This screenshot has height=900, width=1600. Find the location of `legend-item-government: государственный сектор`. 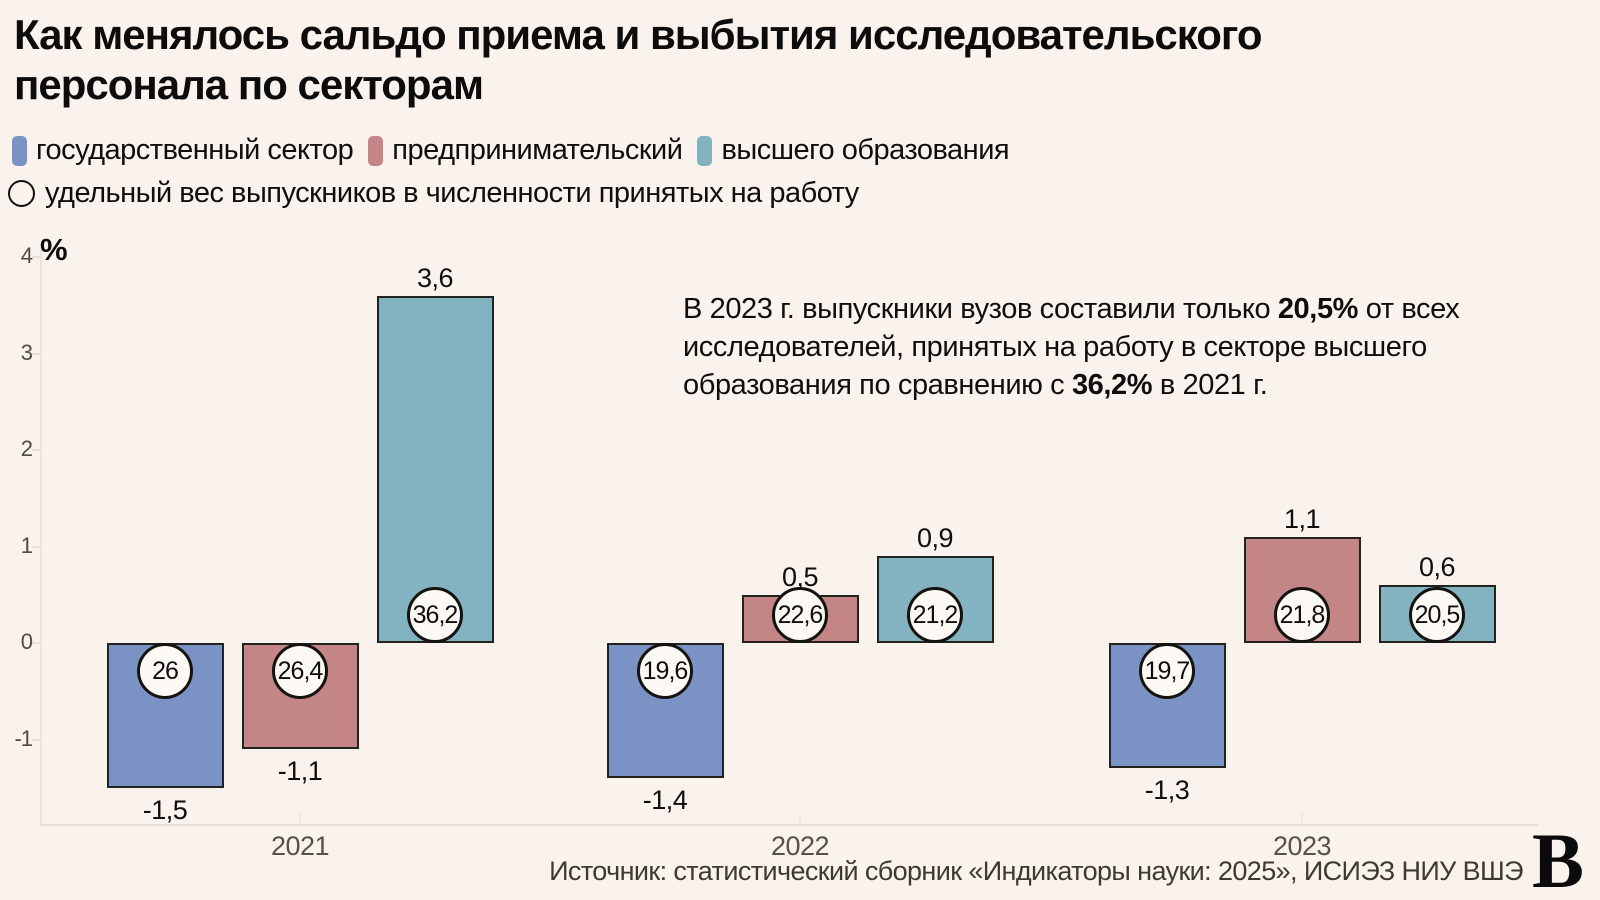

legend-item-government: государственный сектор is located at coordinates (183, 150).